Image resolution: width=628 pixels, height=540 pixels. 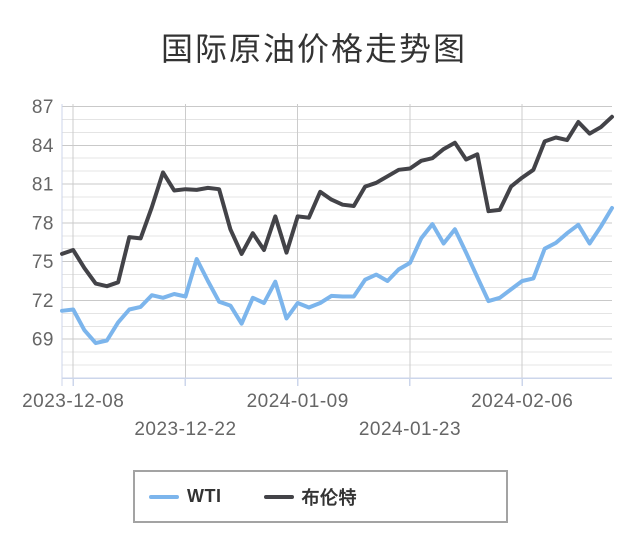 I want to click on x-axis-label: 2023-12-08, so click(x=73, y=401).